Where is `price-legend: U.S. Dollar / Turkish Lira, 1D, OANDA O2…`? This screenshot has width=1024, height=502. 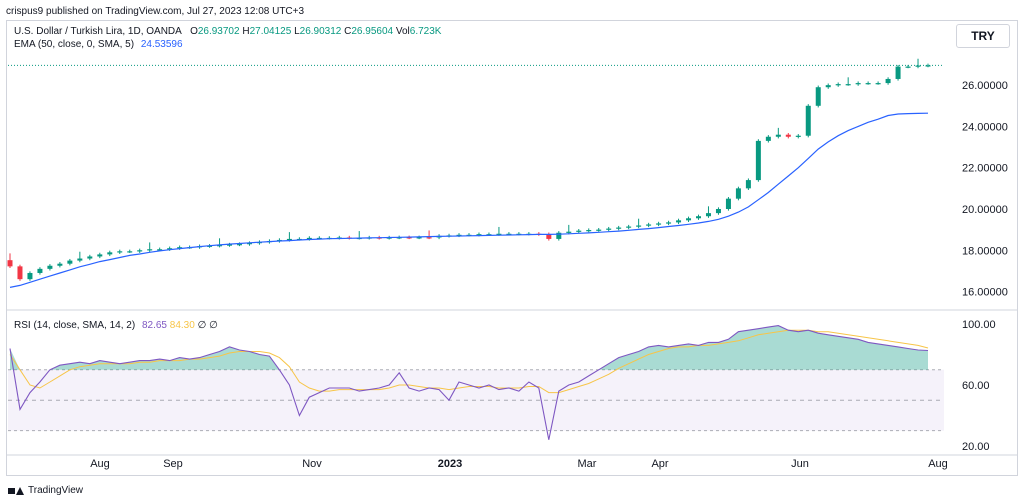
price-legend: U.S. Dollar / Turkish Lira, 1D, OANDA O2… is located at coordinates (227, 31).